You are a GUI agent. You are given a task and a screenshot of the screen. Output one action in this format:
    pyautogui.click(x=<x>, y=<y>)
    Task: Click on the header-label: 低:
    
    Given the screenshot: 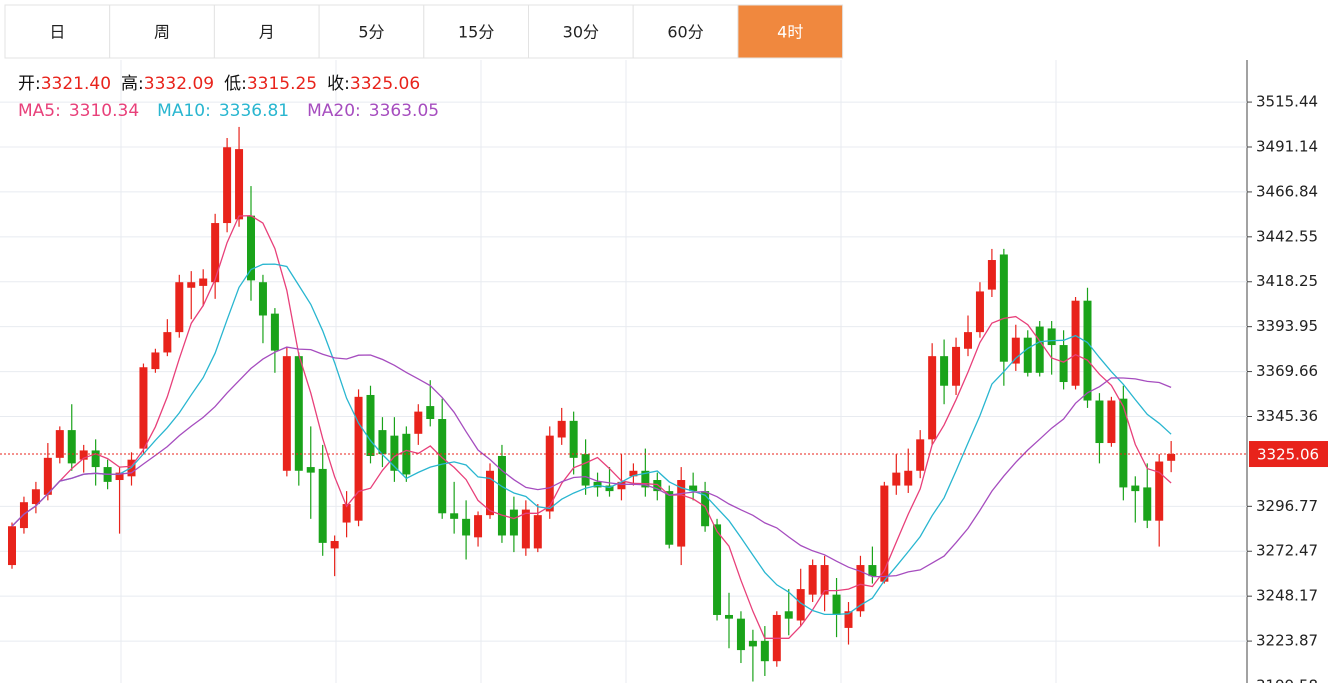 What is the action you would take?
    pyautogui.click(x=235, y=84)
    